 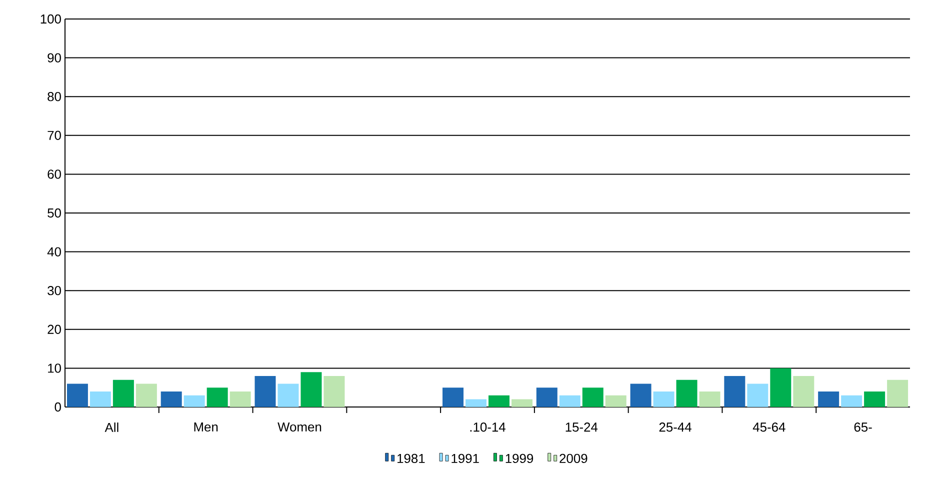 I want to click on y-tick-label: 10, so click(x=54, y=368).